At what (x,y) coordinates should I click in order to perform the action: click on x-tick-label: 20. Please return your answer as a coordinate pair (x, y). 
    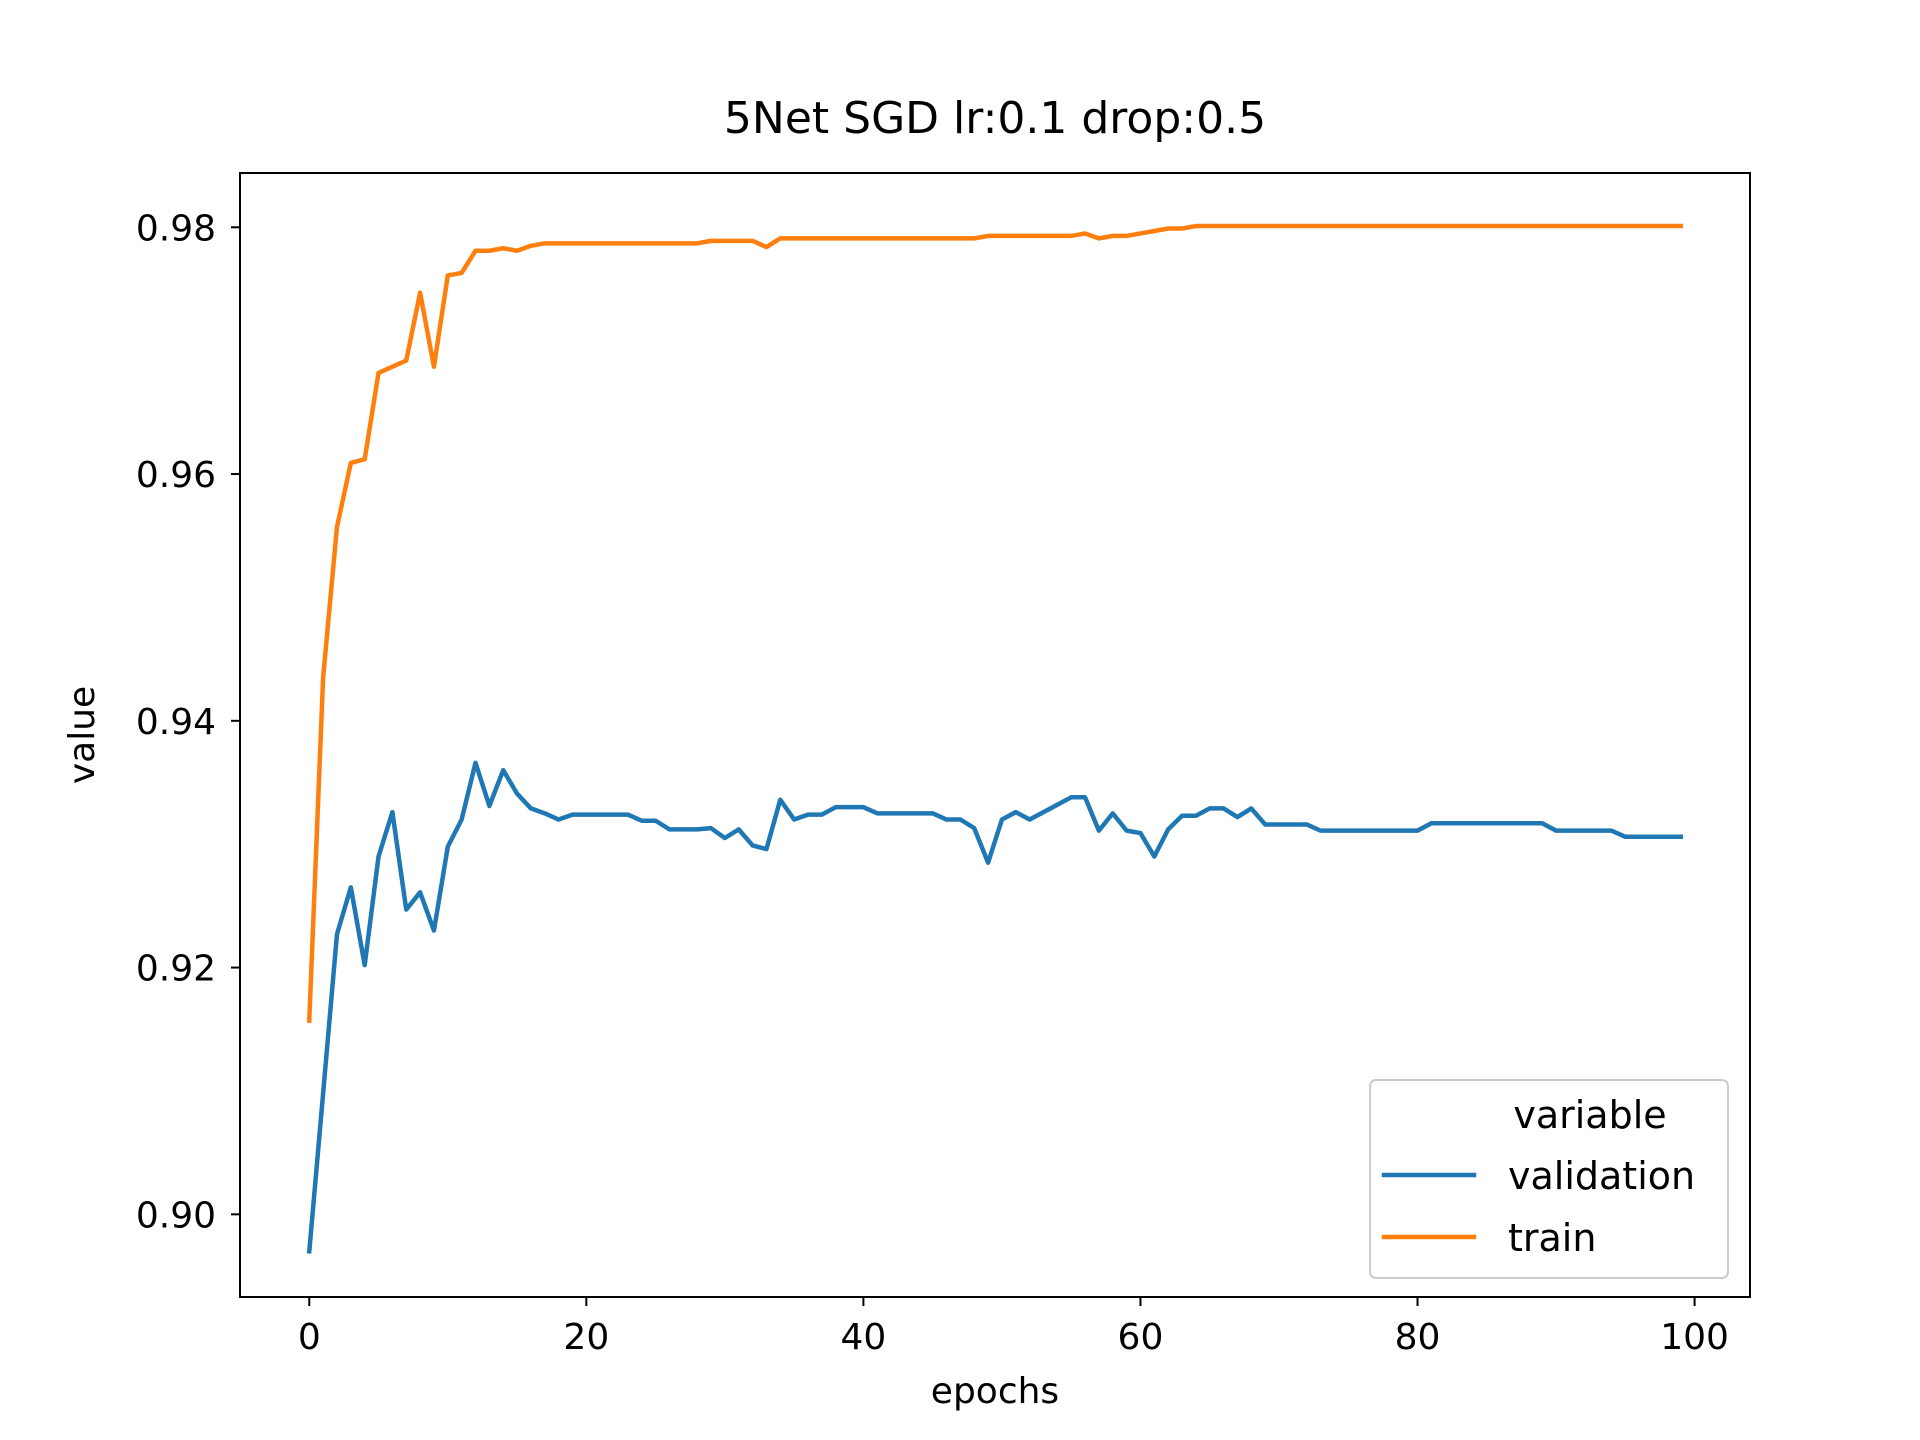
    Looking at the image, I should click on (586, 1337).